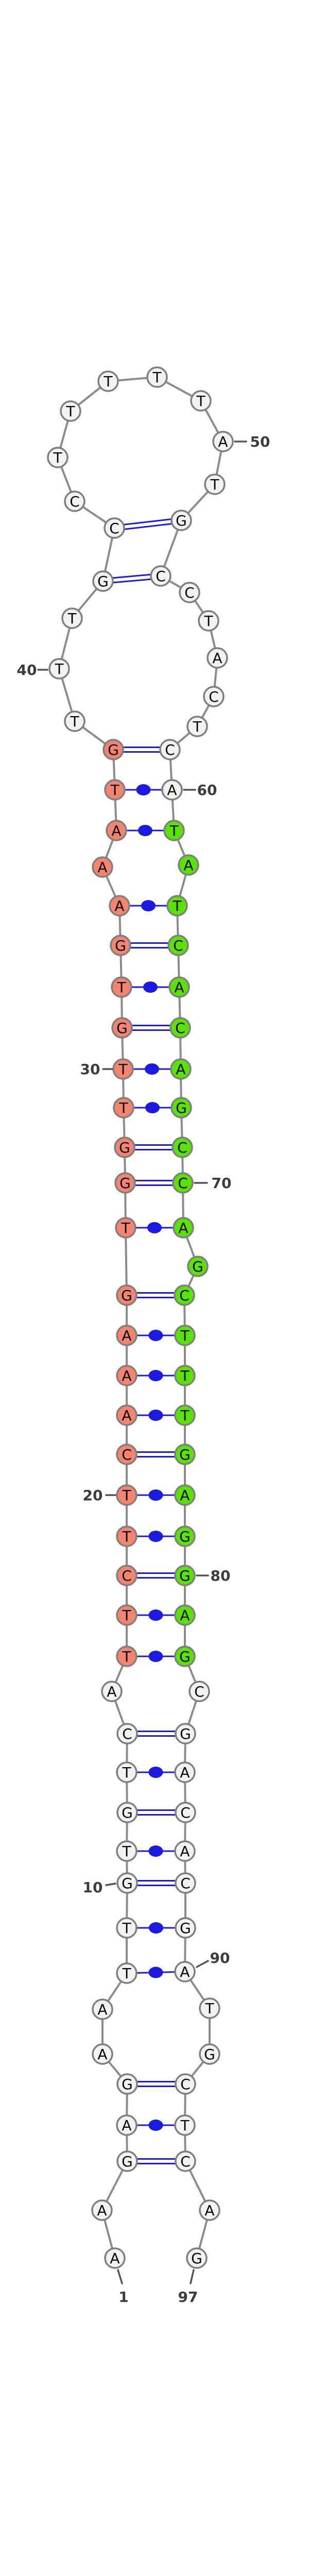 Image resolution: width=309 pixels, height=2576 pixels. I want to click on nt-84-G: G, so click(185, 1733).